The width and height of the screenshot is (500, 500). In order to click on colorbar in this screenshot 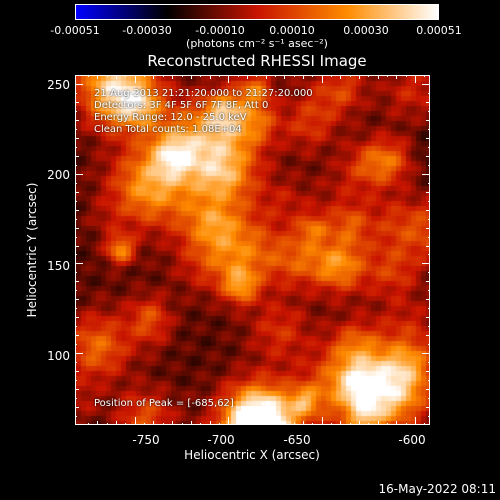, I will do `click(257, 12)`.